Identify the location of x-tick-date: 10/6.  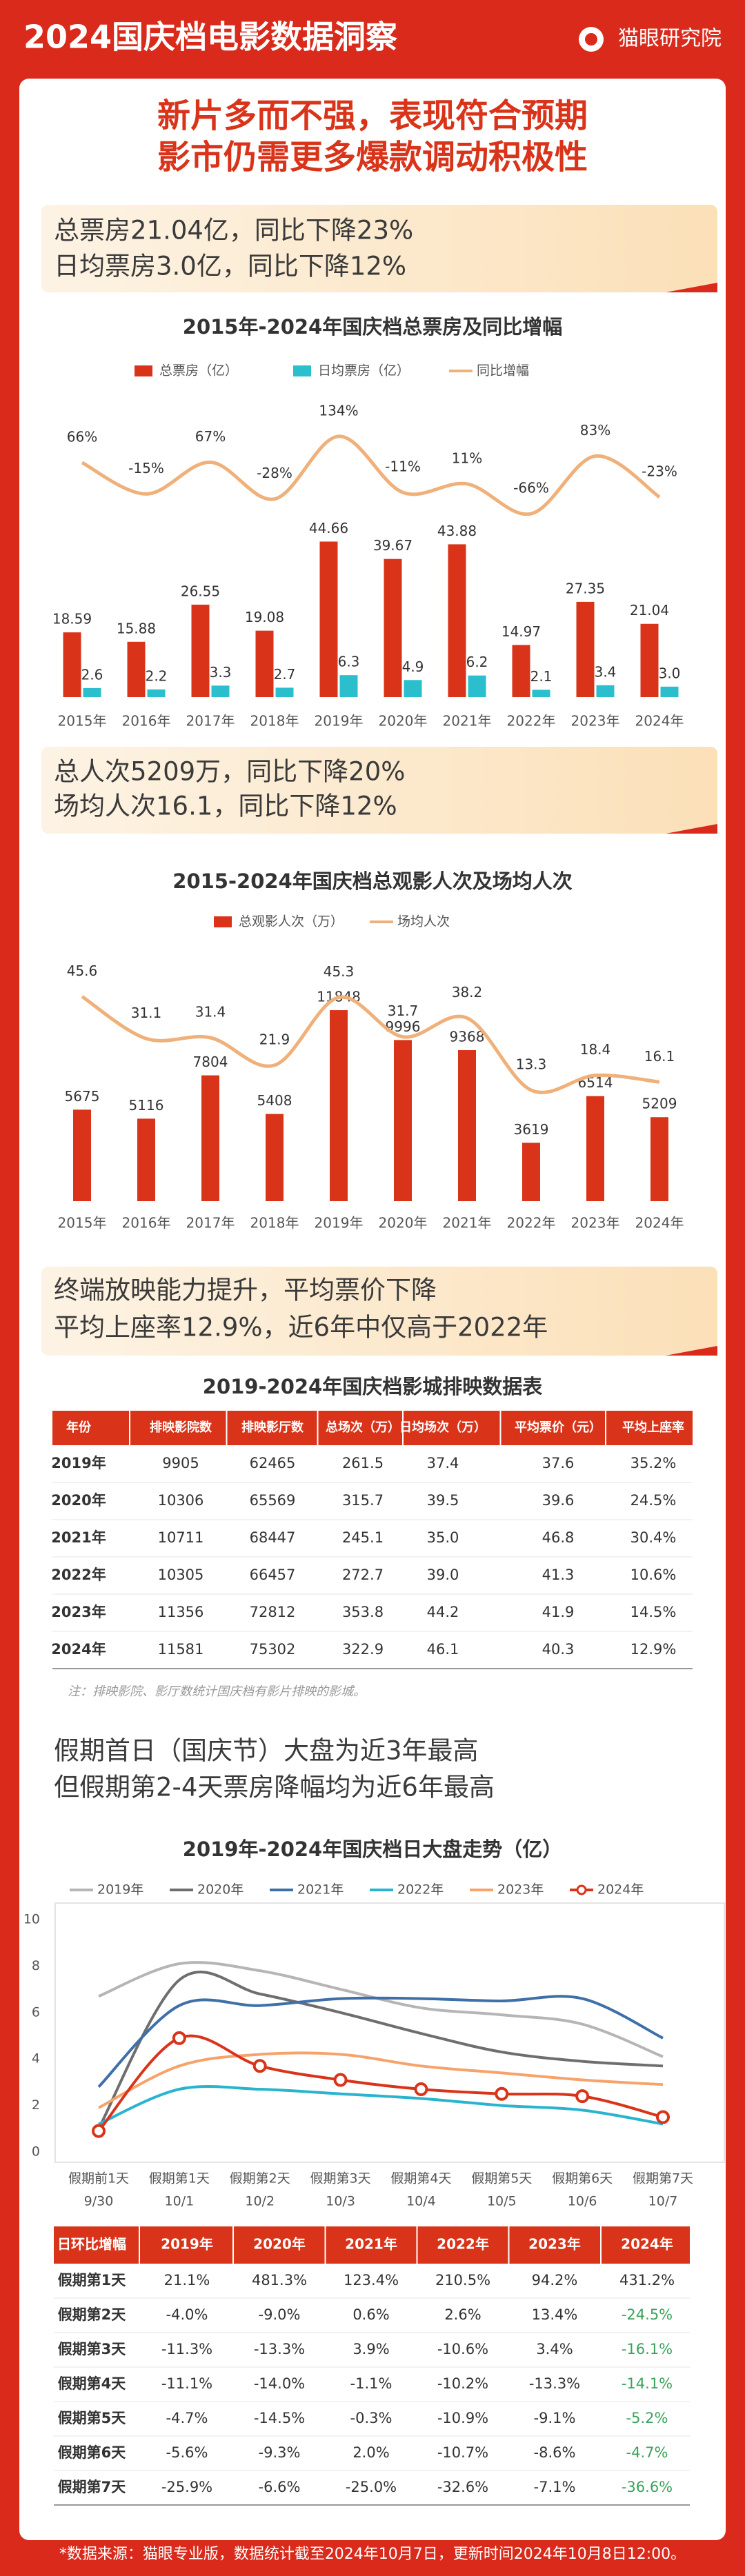
(582, 2201).